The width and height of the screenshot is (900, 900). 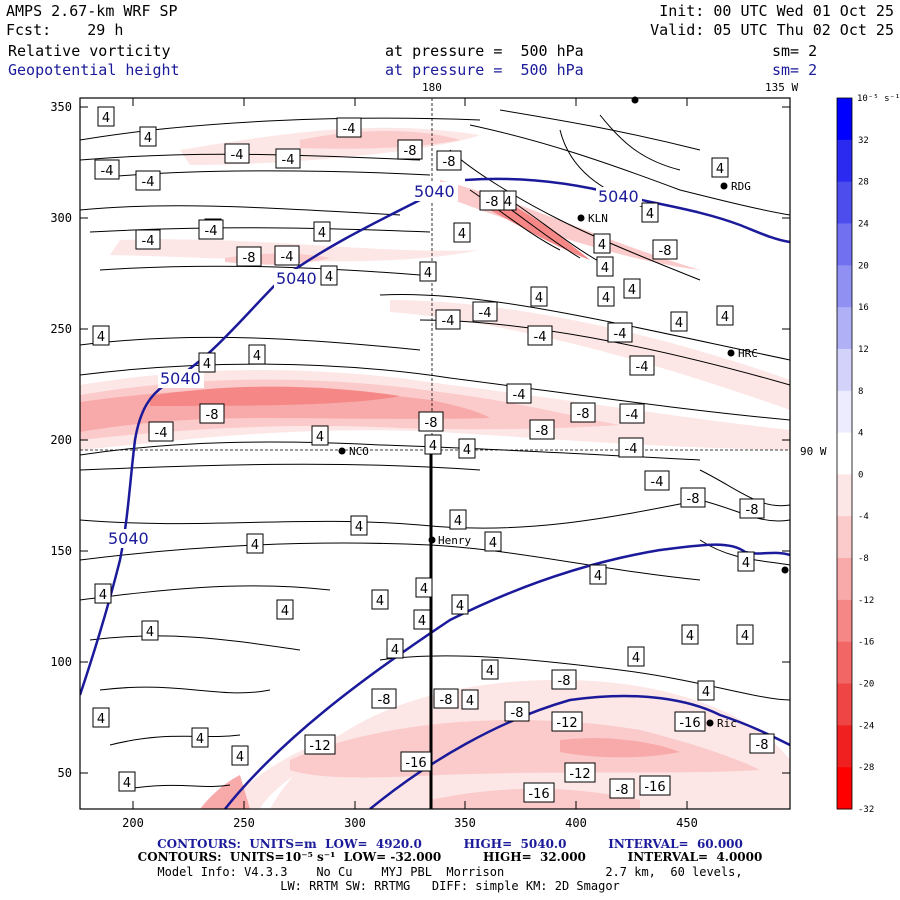 I want to click on x-tick-label: 250, so click(x=244, y=823).